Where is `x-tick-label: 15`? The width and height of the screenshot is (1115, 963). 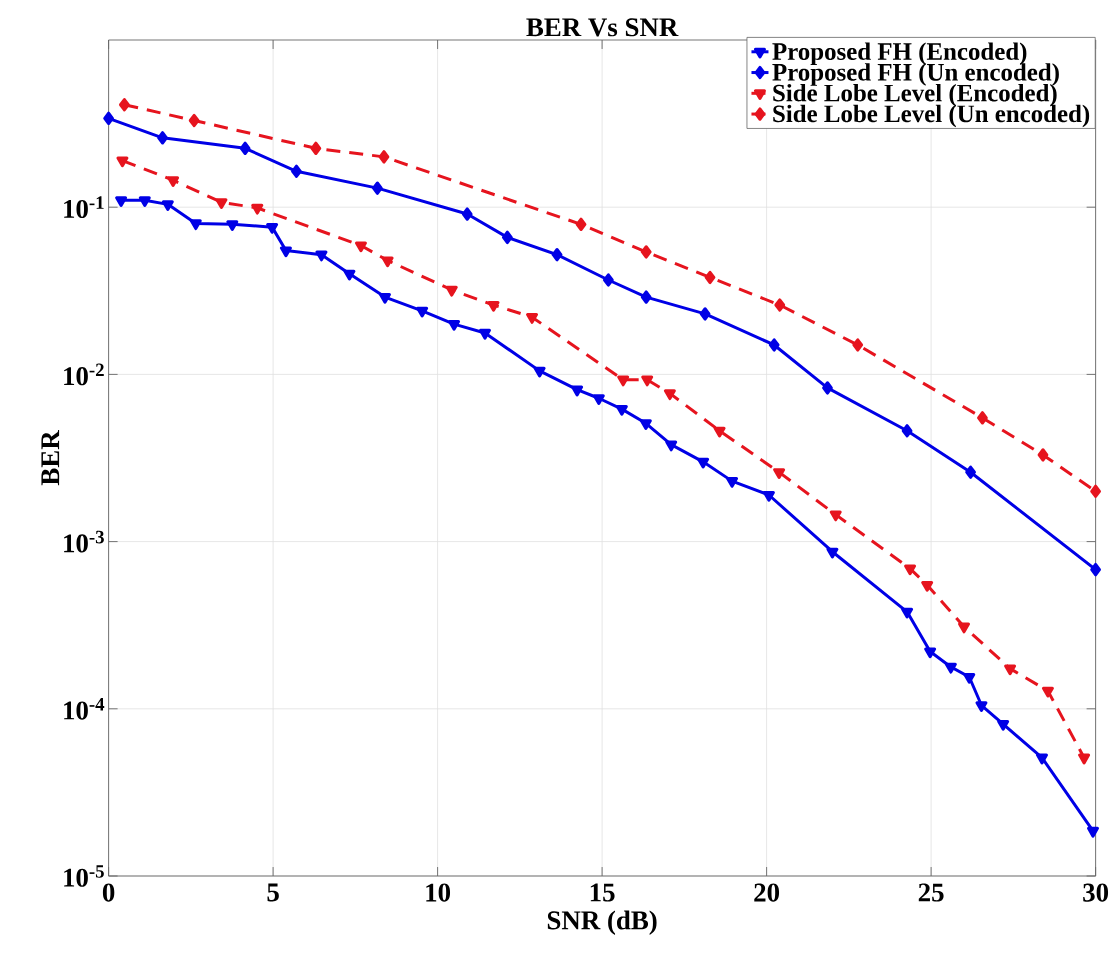 x-tick-label: 15 is located at coordinates (602, 892).